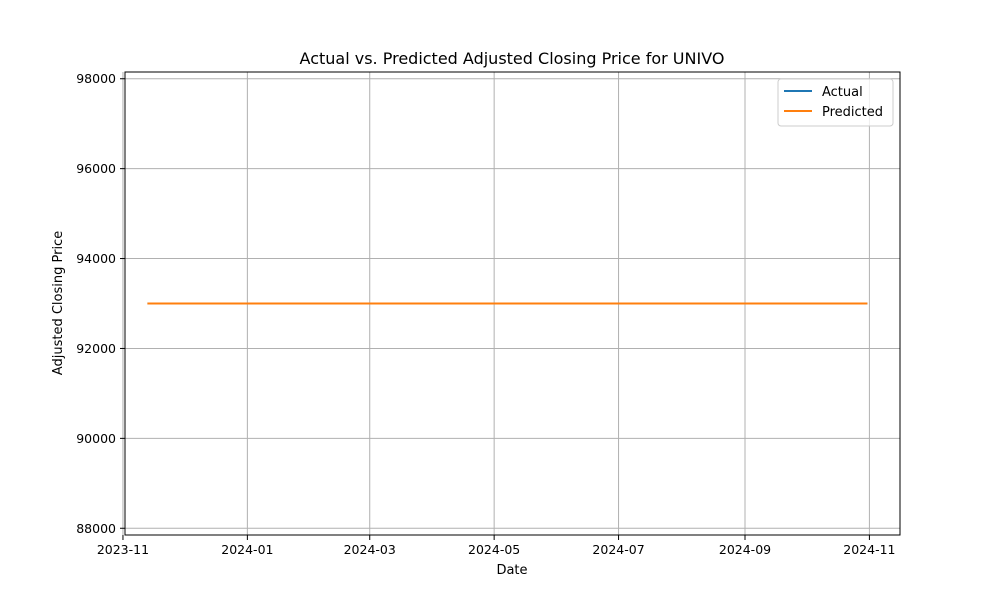 Image resolution: width=1000 pixels, height=600 pixels. Describe the element at coordinates (370, 549) in the screenshot. I see `x-tick-label: 2024-03` at that location.